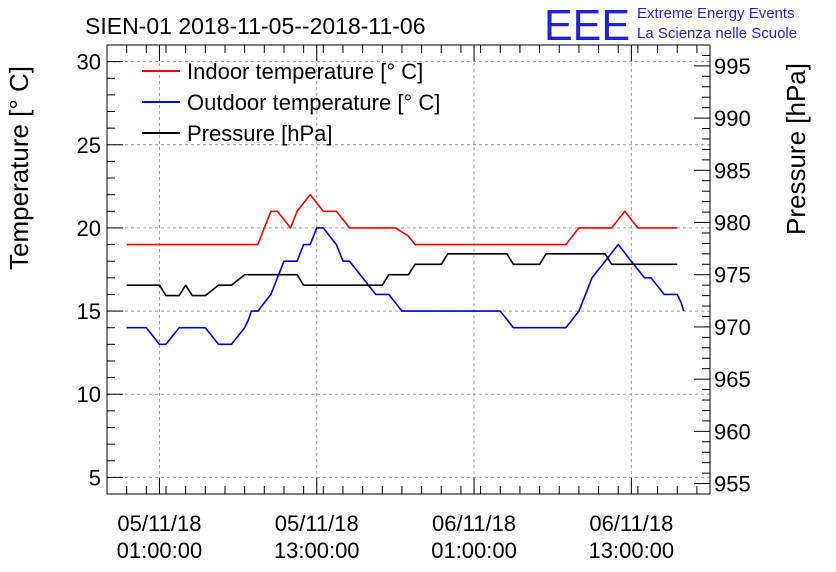 Image resolution: width=836 pixels, height=572 pixels. What do you see at coordinates (89, 145) in the screenshot?
I see `y-tick-label: 25` at bounding box center [89, 145].